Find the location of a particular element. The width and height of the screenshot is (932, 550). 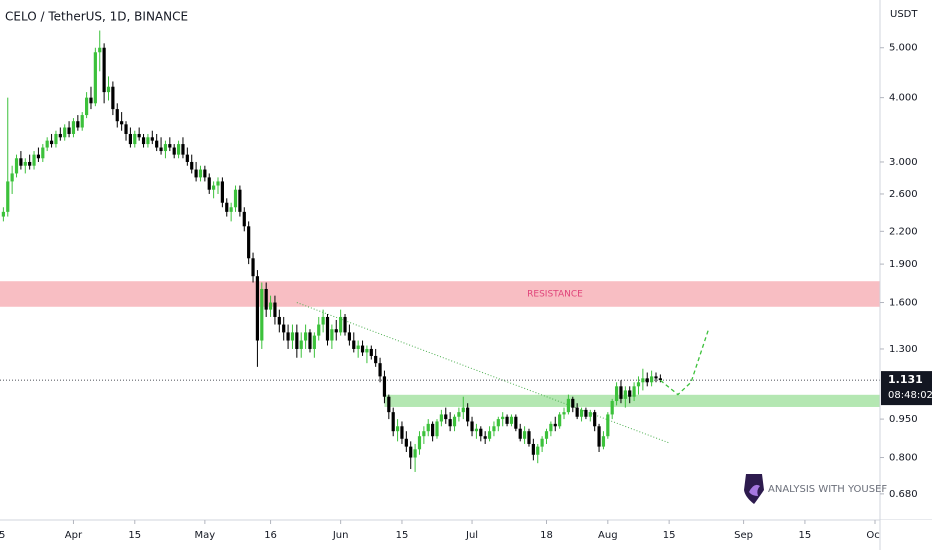

x-tick-label: Oct is located at coordinates (874, 535).